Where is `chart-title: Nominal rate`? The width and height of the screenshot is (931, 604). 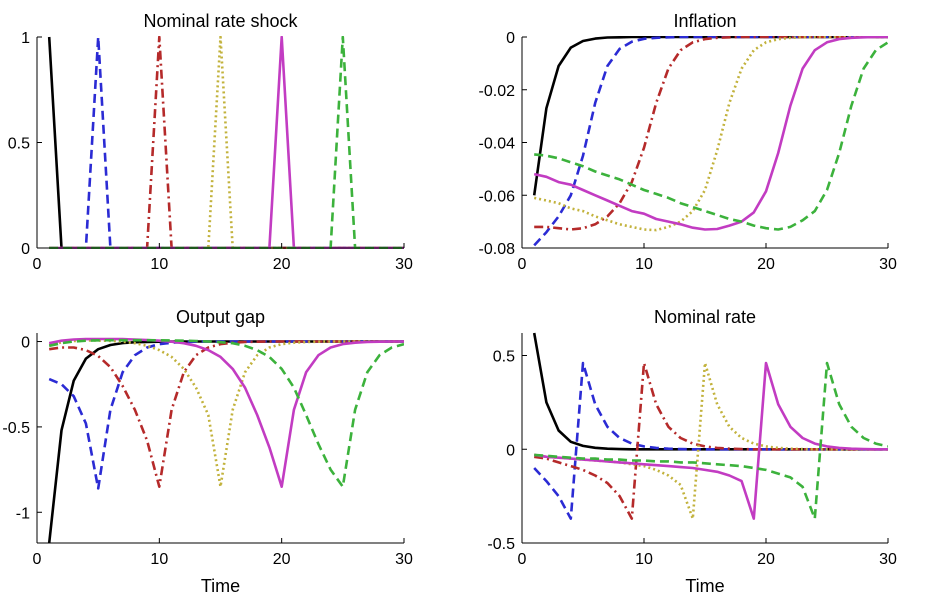 chart-title: Nominal rate is located at coordinates (705, 317).